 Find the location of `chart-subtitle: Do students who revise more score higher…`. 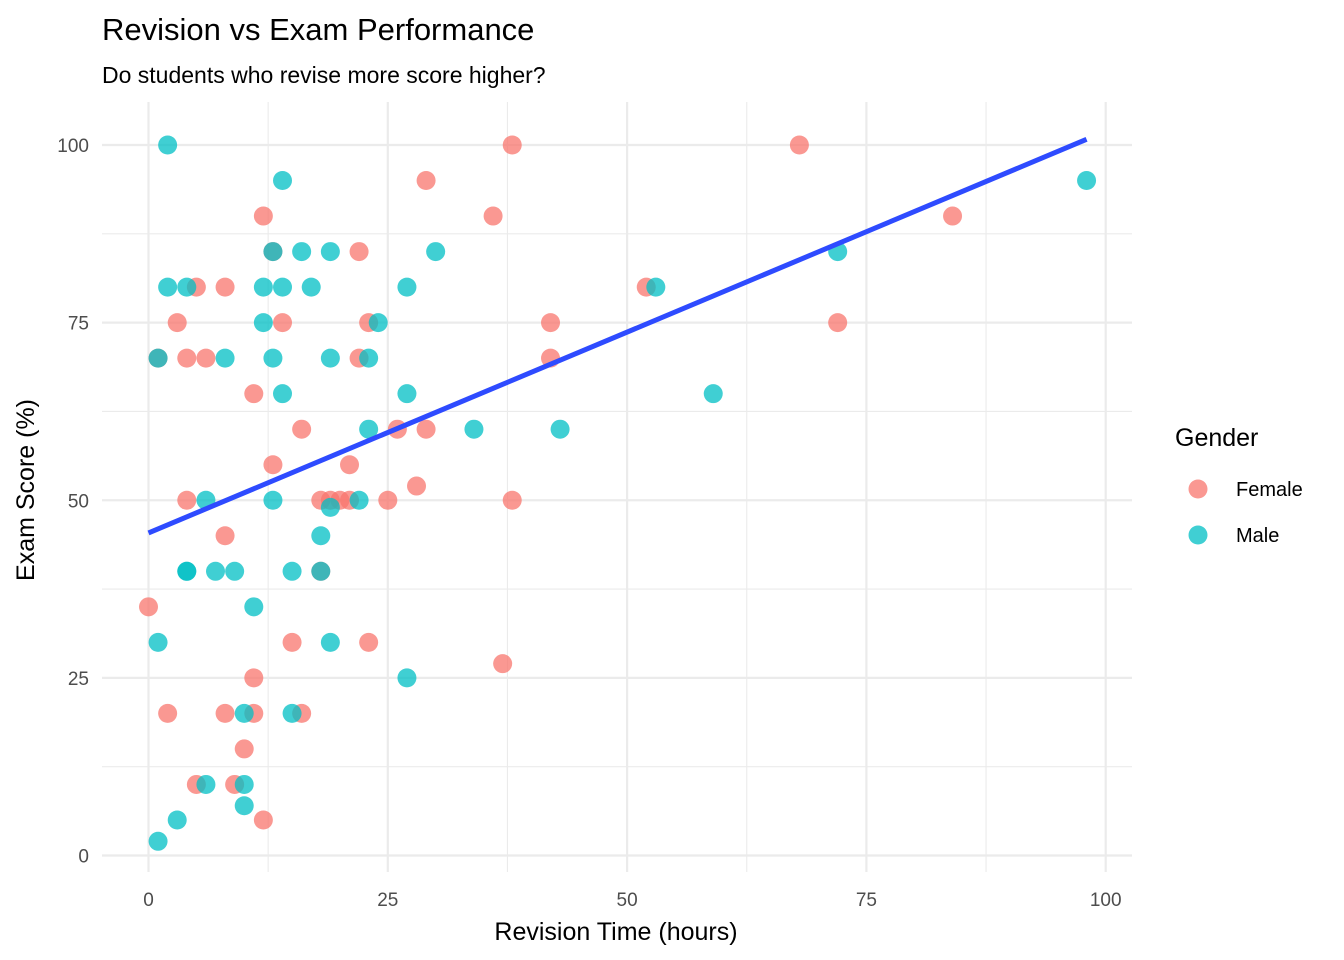

chart-subtitle: Do students who revise more score higher… is located at coordinates (324, 75).